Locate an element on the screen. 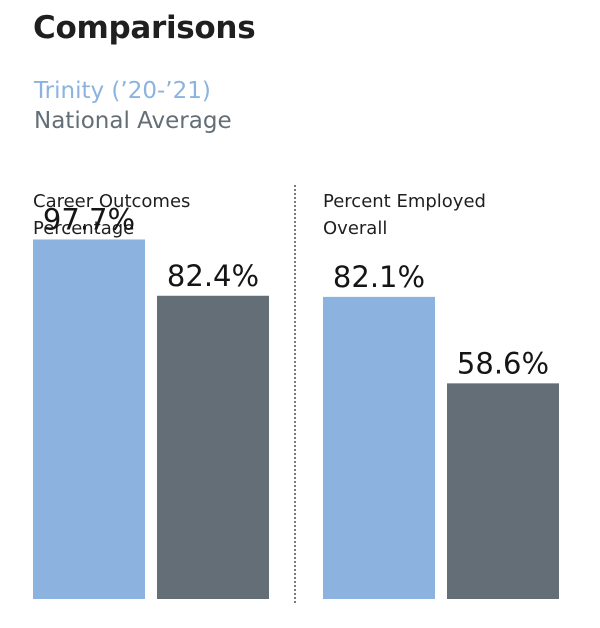  page-title: Comparisons is located at coordinates (144, 28).